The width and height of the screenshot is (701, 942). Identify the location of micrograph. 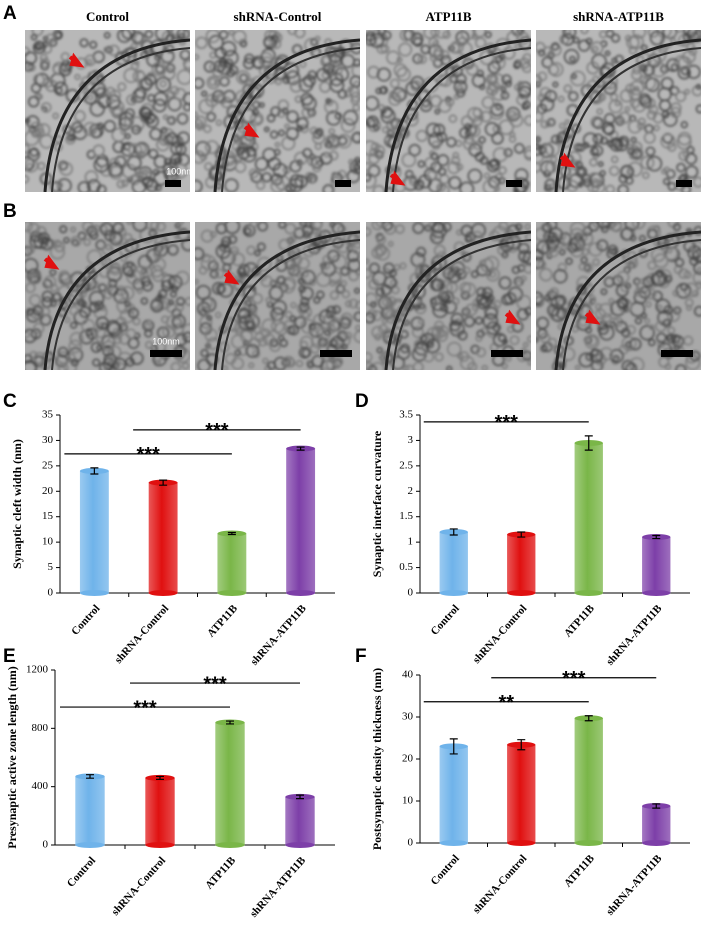
(277, 296).